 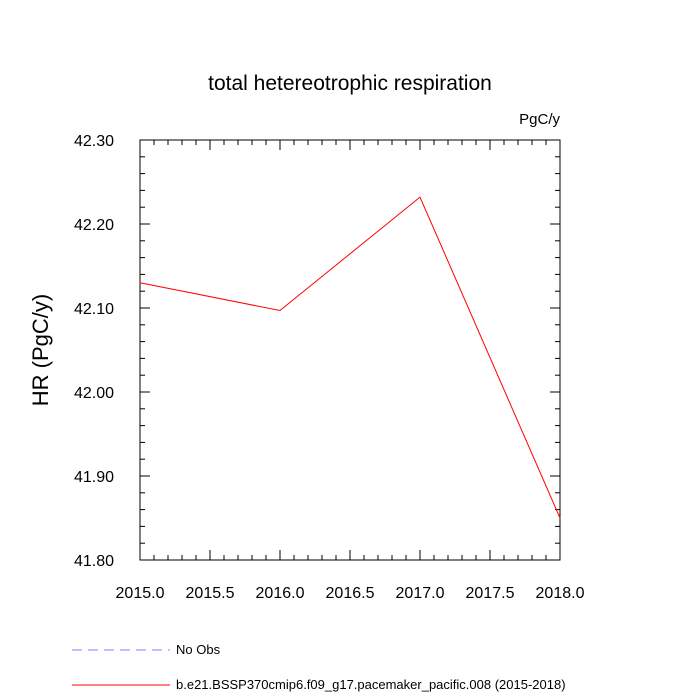 I want to click on x-tick-label: 2015.5, so click(x=210, y=593).